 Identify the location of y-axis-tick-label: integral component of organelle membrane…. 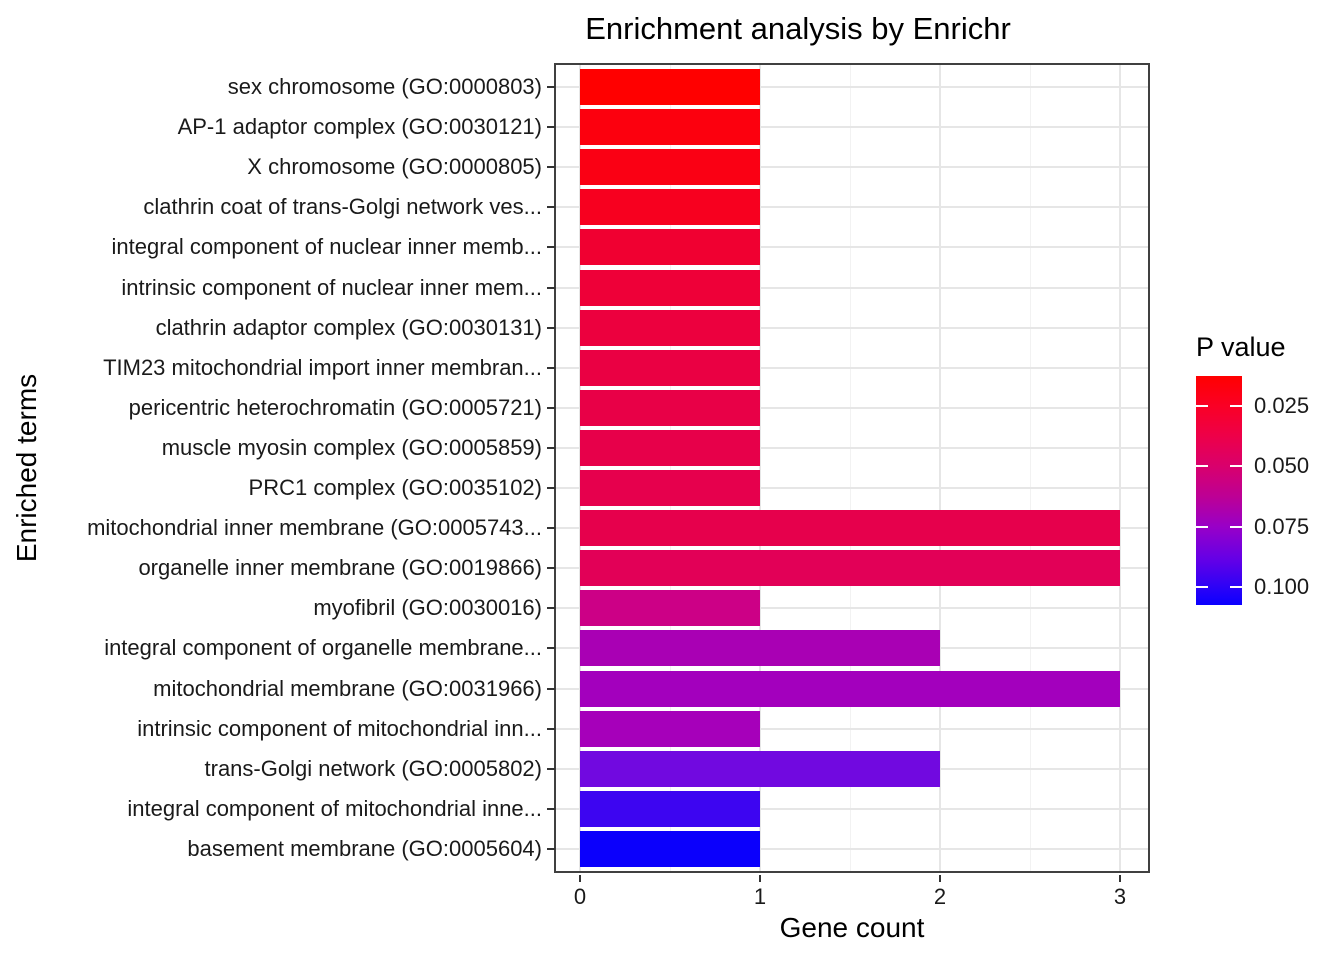
(323, 648).